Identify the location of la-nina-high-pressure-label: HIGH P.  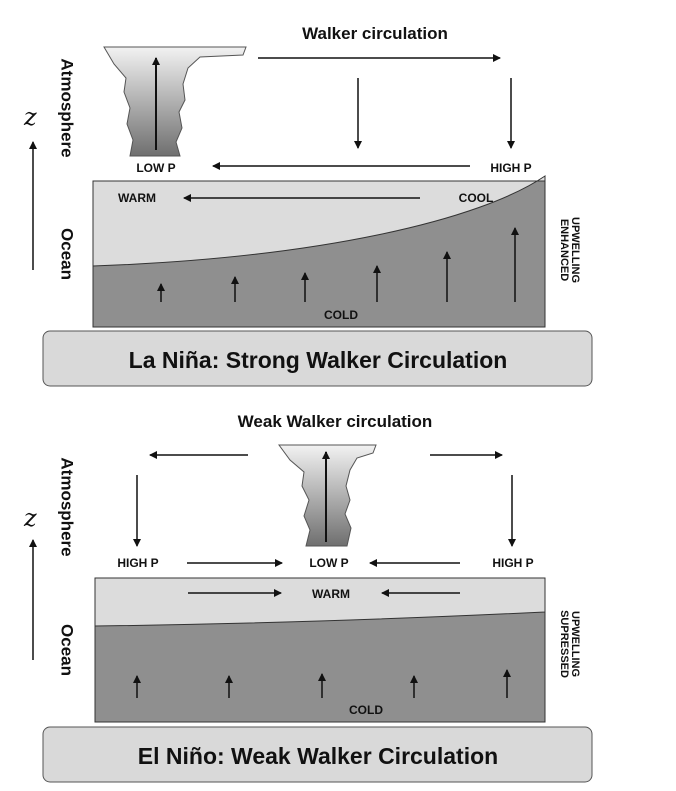
(510, 168).